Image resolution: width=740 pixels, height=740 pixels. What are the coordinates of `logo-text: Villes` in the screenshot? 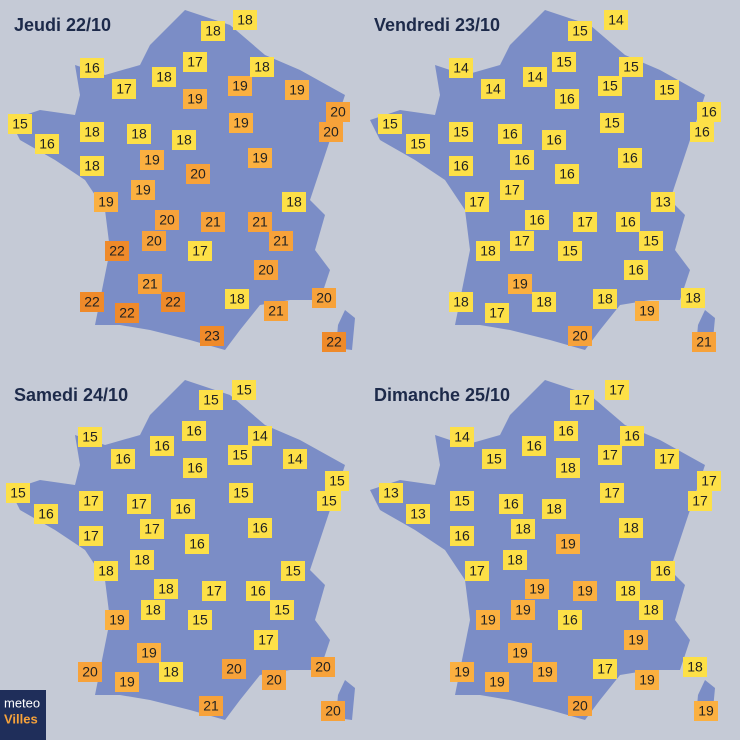 It's located at (21, 718).